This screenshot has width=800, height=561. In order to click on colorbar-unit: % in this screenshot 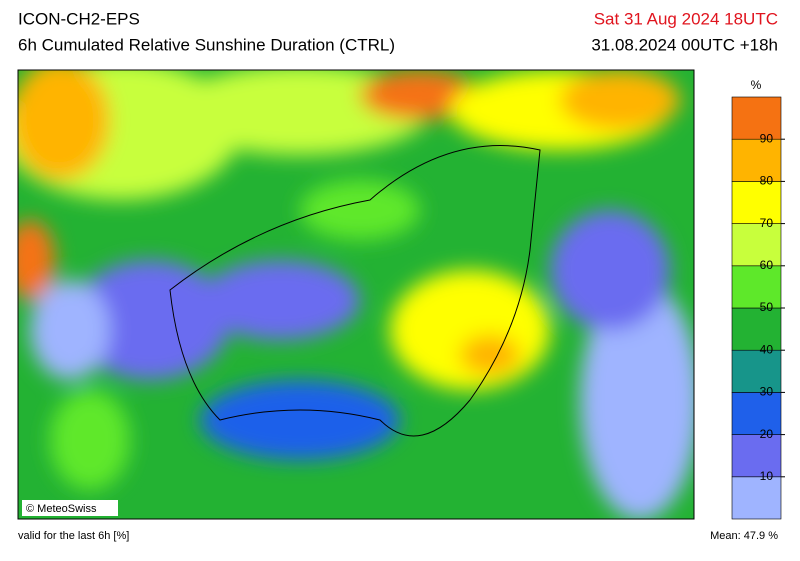, I will do `click(756, 85)`.